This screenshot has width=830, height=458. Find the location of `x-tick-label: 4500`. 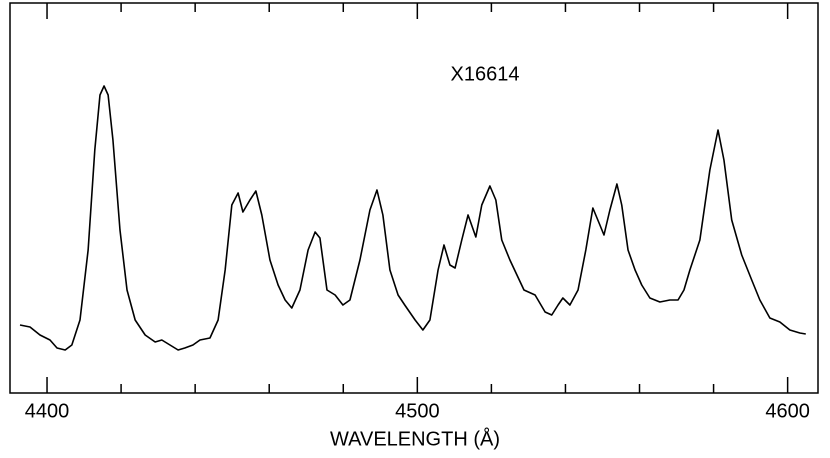

x-tick-label: 4500 is located at coordinates (417, 411).